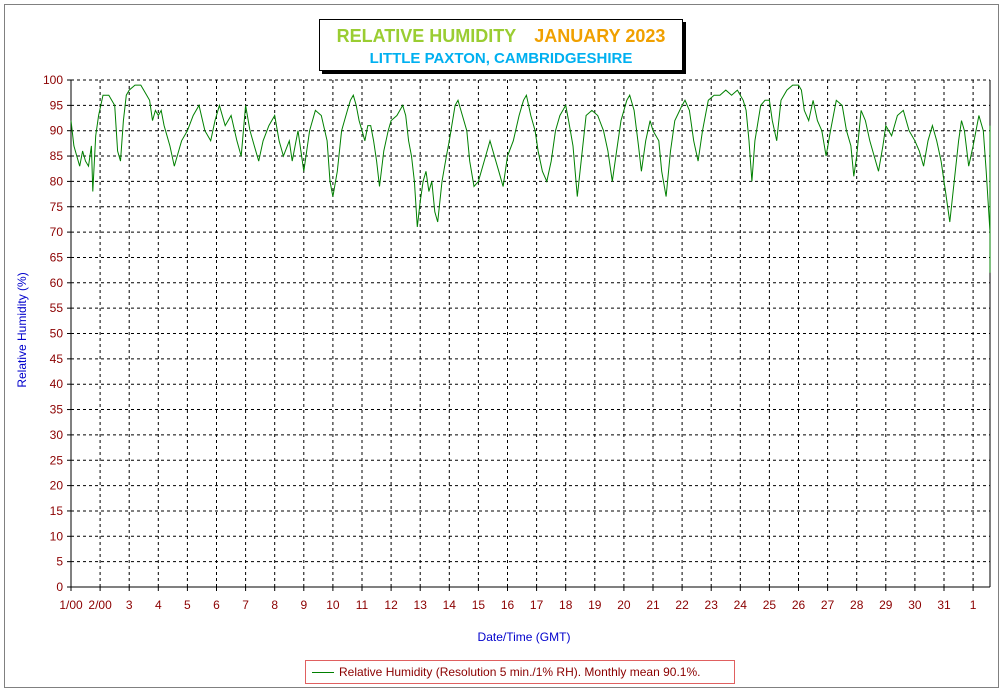 This screenshot has width=1005, height=692. Describe the element at coordinates (600, 36) in the screenshot. I see `chart-title-month: JANUARY 2023` at that location.